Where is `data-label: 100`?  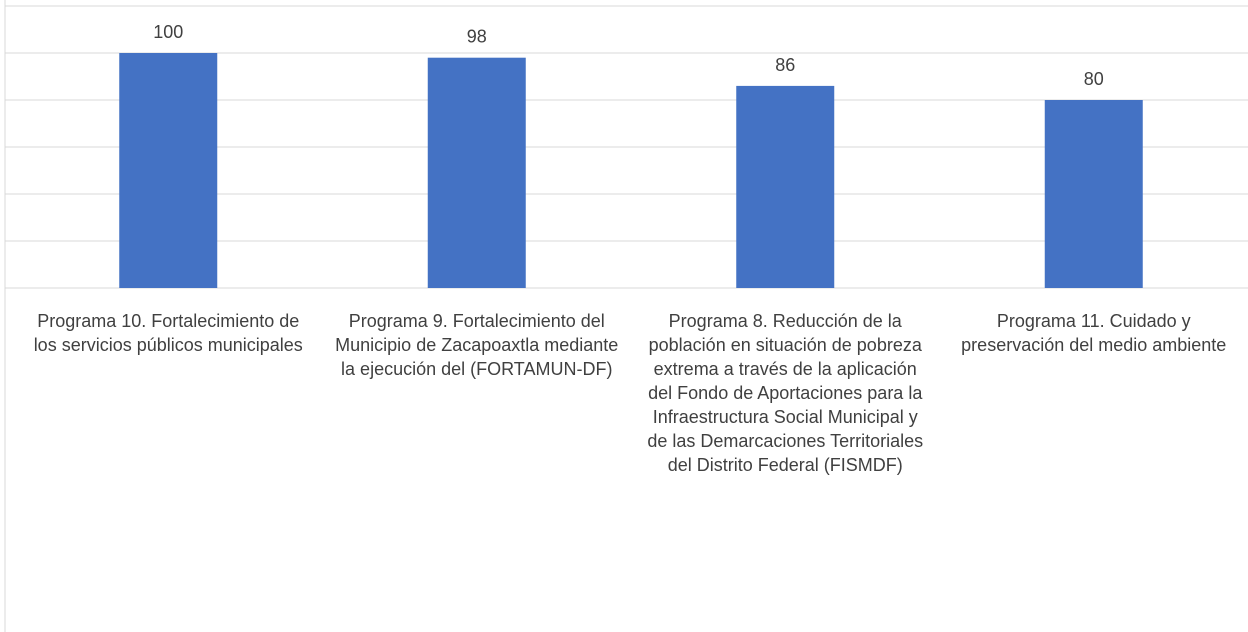 data-label: 100 is located at coordinates (168, 32).